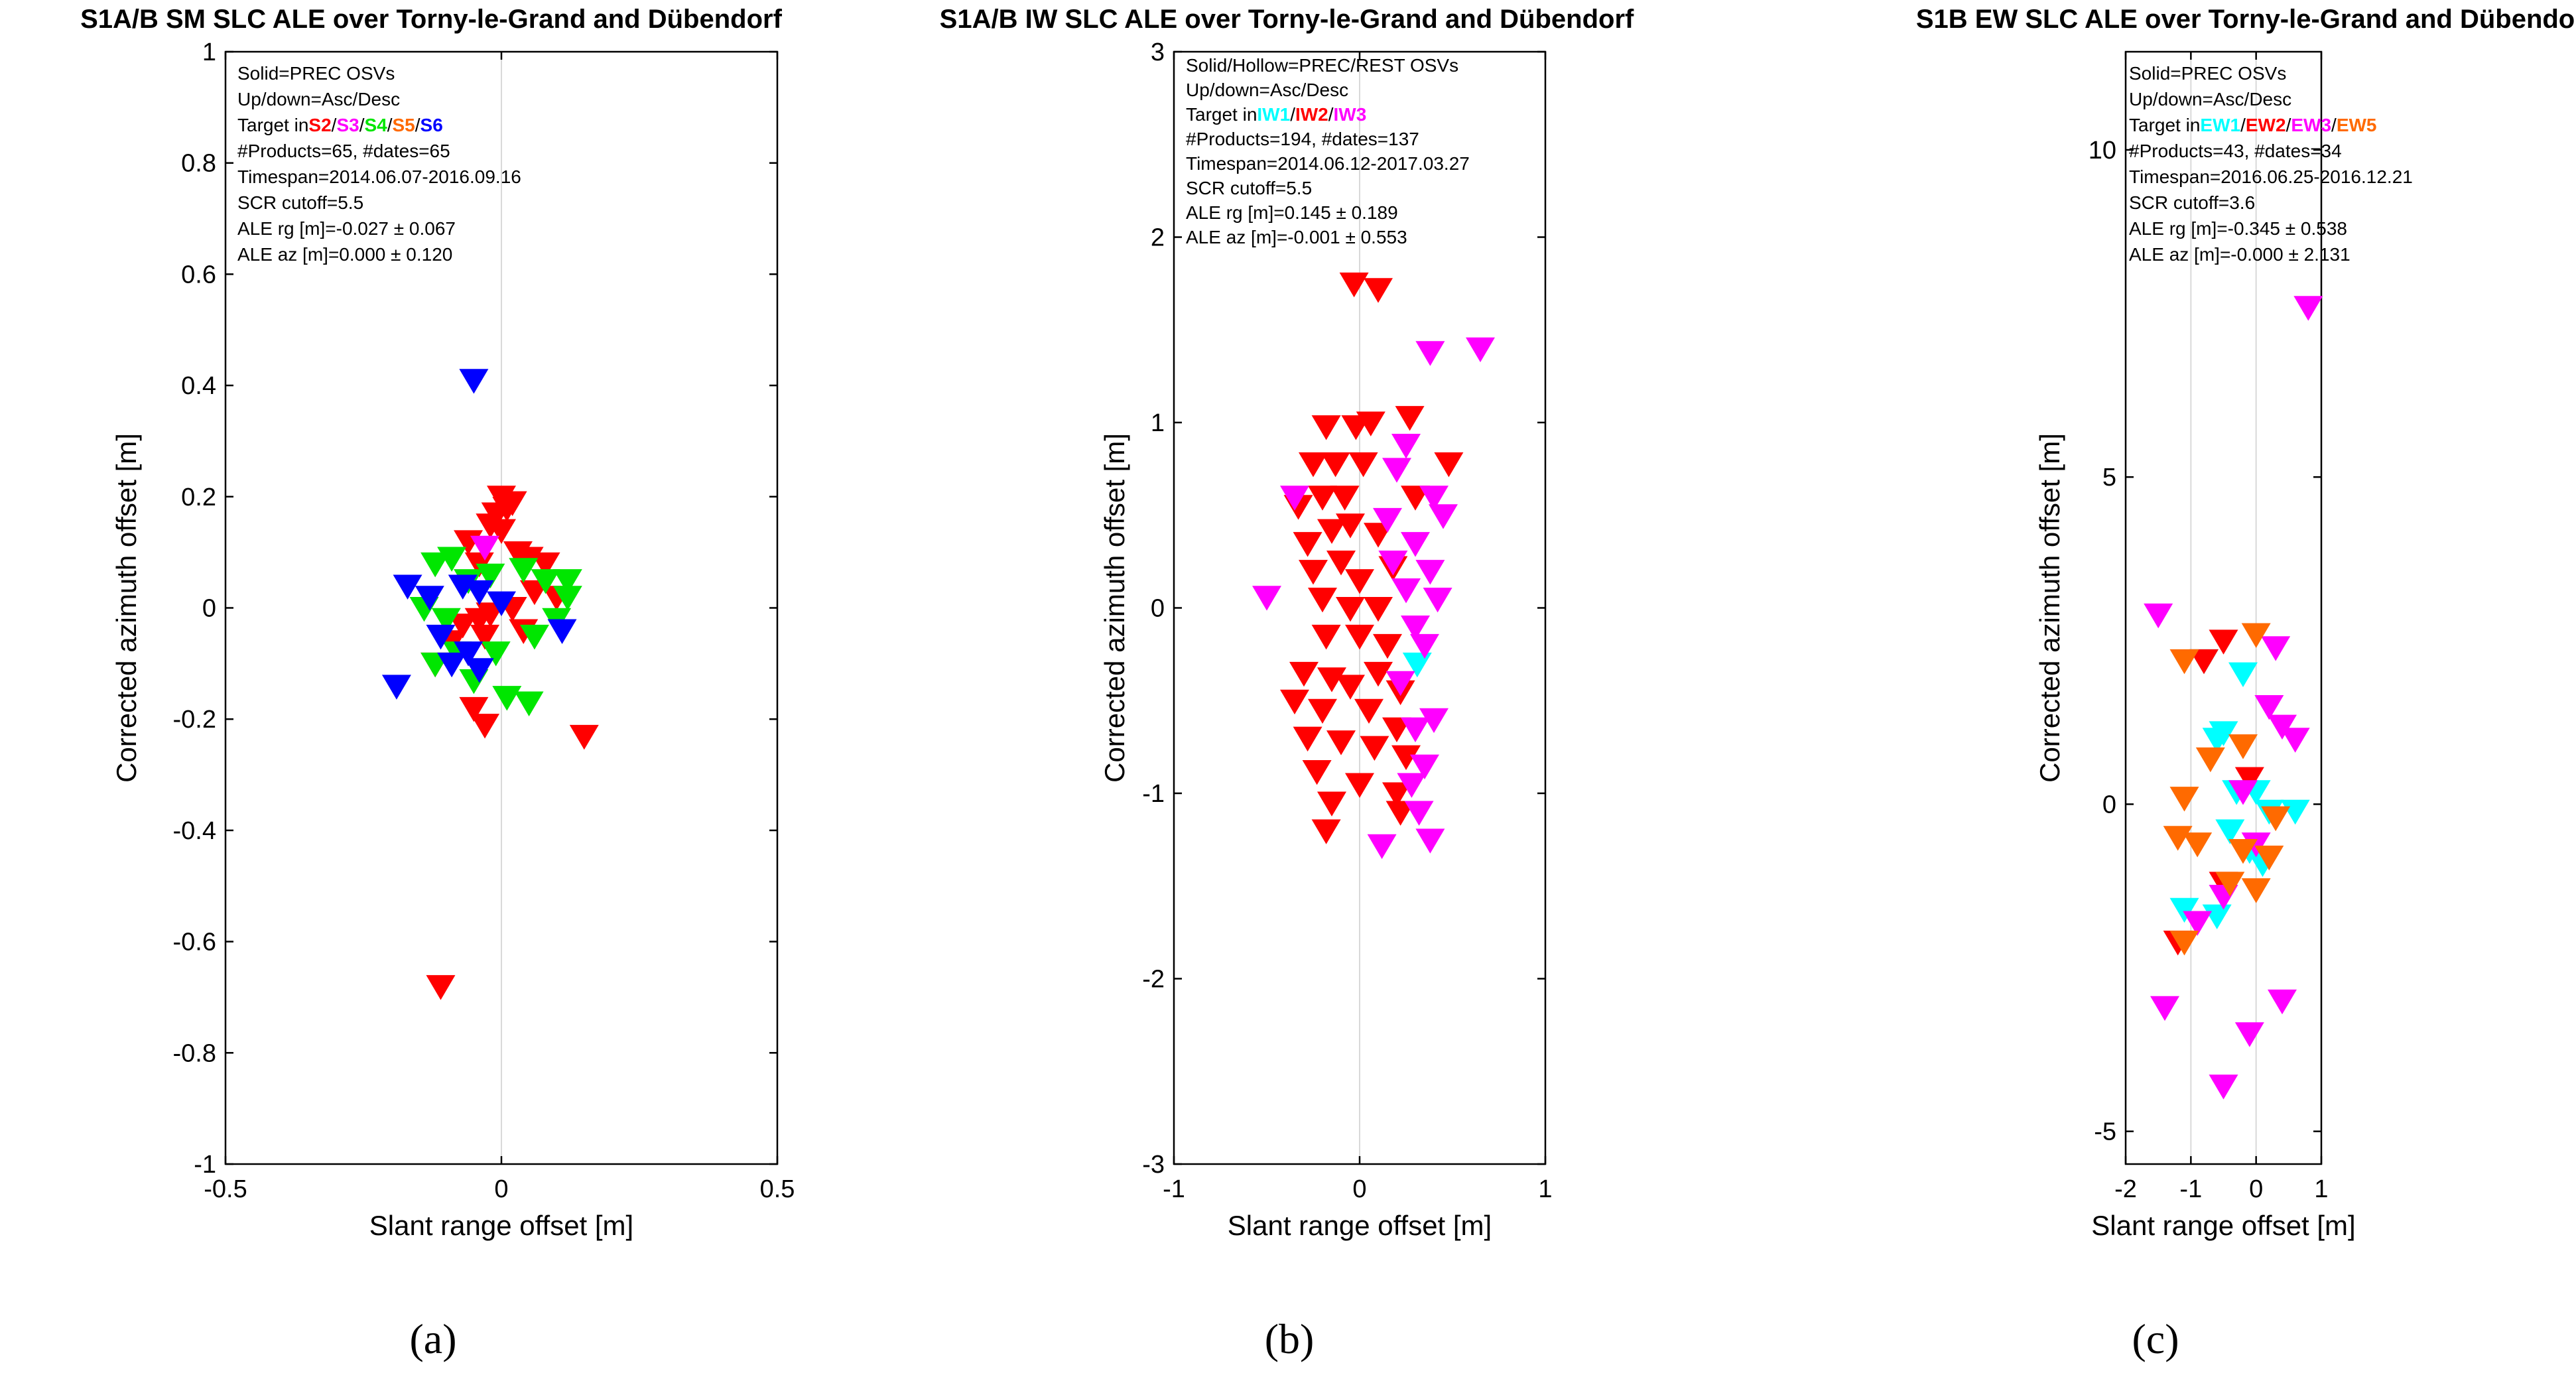 Image resolution: width=2576 pixels, height=1375 pixels. I want to click on legend-line: Target inIW1/IW2/IW3, so click(1276, 114).